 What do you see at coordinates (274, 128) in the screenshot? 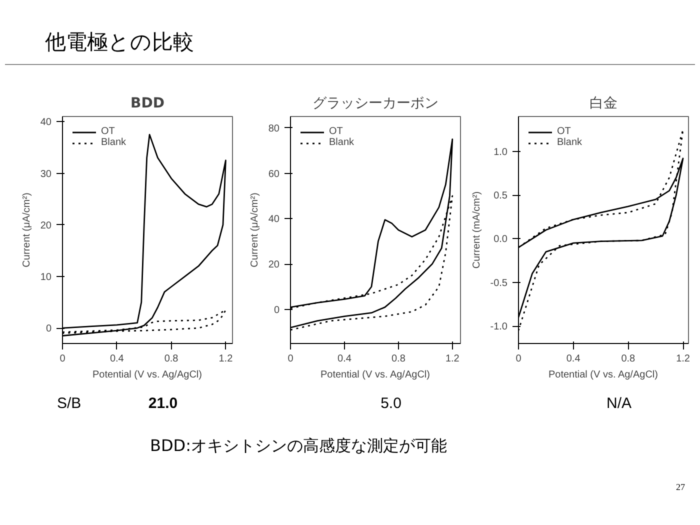
I see `y-tick-label: 80` at bounding box center [274, 128].